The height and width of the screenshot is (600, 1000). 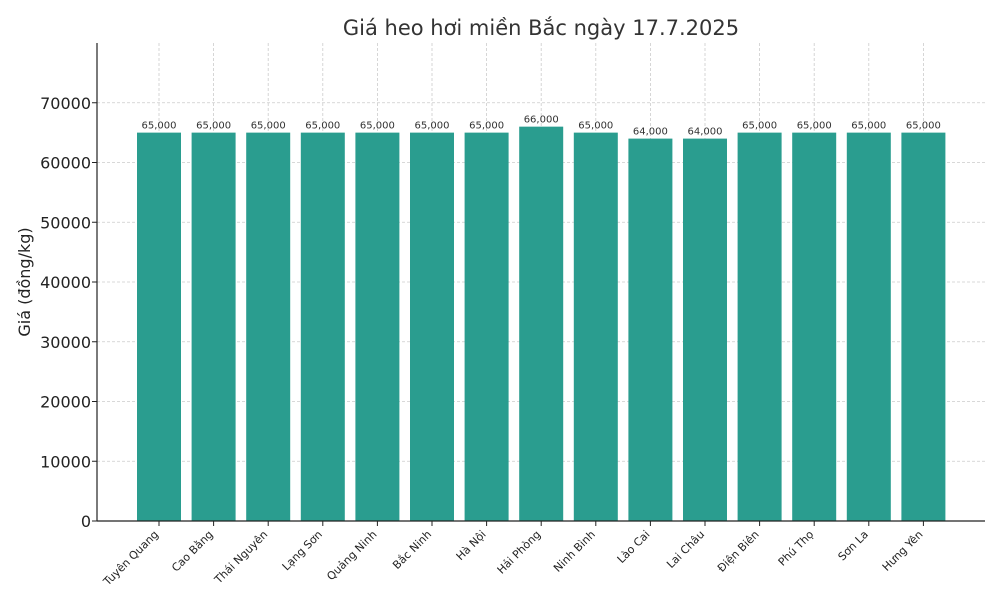 I want to click on x-tick-label: Ninh Bình, so click(x=574, y=551).